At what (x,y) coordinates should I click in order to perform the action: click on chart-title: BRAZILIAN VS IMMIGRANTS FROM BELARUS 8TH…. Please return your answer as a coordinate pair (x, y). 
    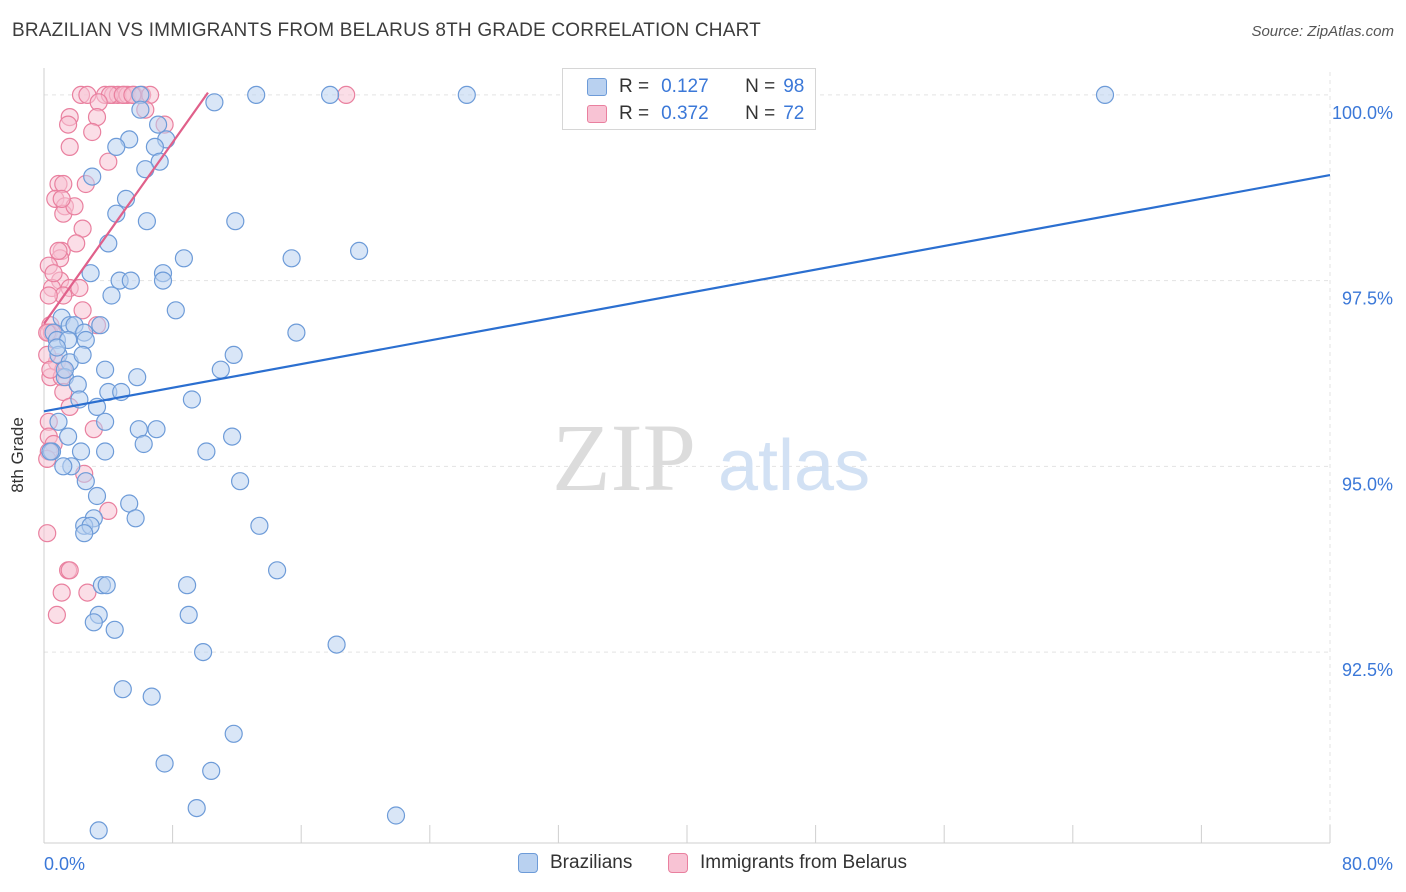
    Looking at the image, I should click on (386, 30).